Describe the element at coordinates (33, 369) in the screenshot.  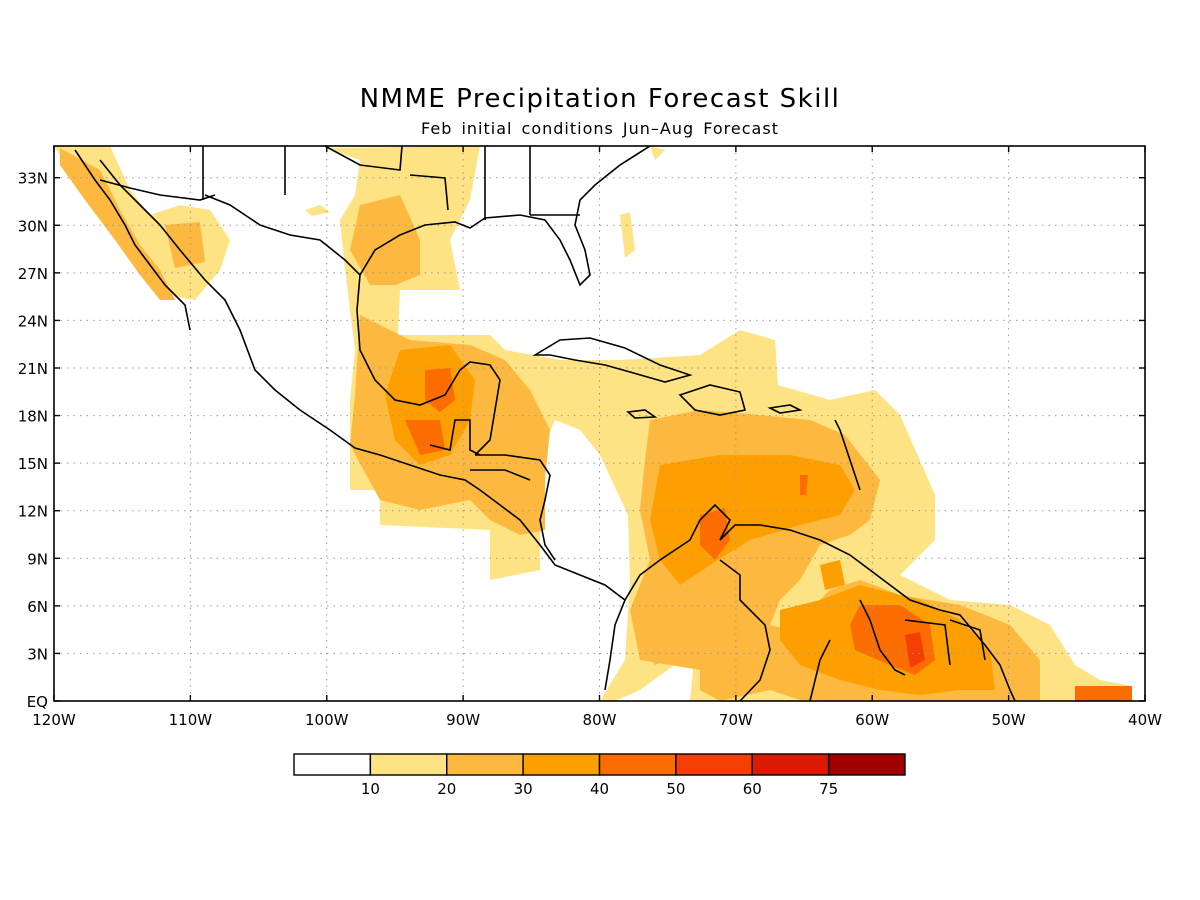
I see `lat-tick-label: 21N` at that location.